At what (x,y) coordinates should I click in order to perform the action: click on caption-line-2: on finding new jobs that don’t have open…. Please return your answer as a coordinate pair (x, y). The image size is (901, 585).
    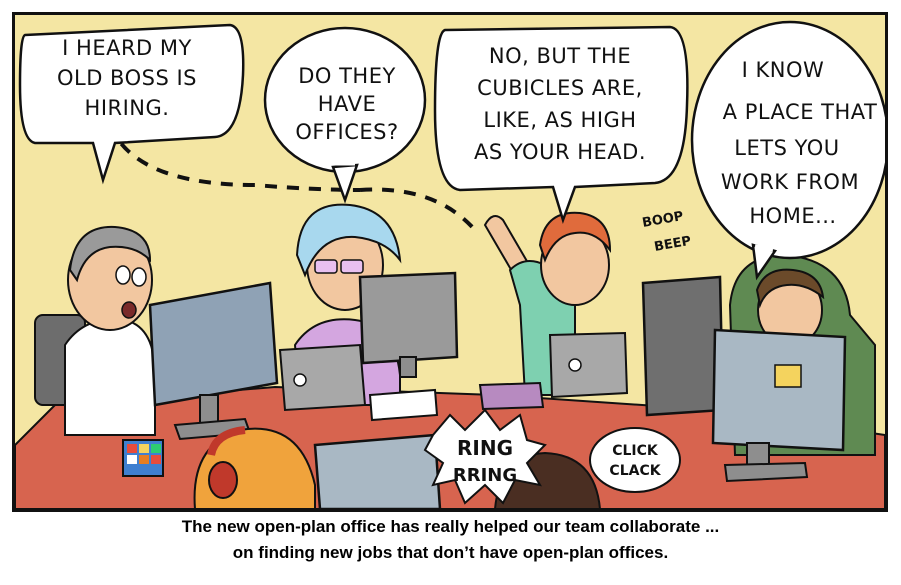
    Looking at the image, I should click on (450, 552).